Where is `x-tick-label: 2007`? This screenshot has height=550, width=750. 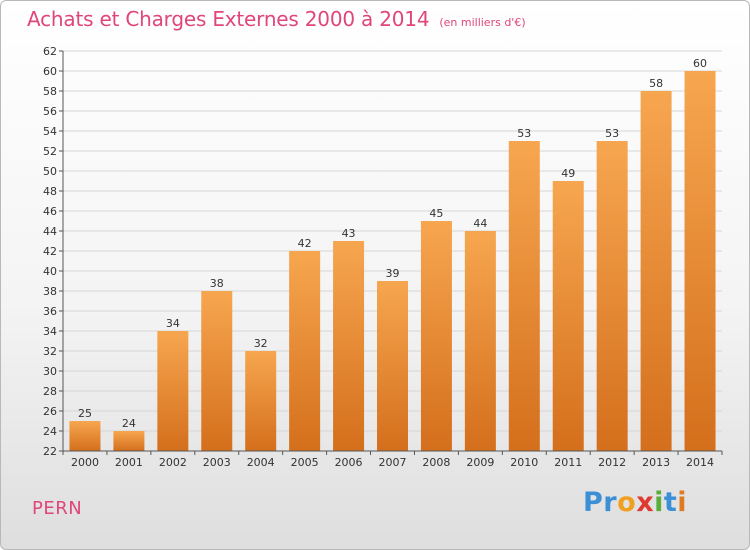 x-tick-label: 2007 is located at coordinates (393, 462).